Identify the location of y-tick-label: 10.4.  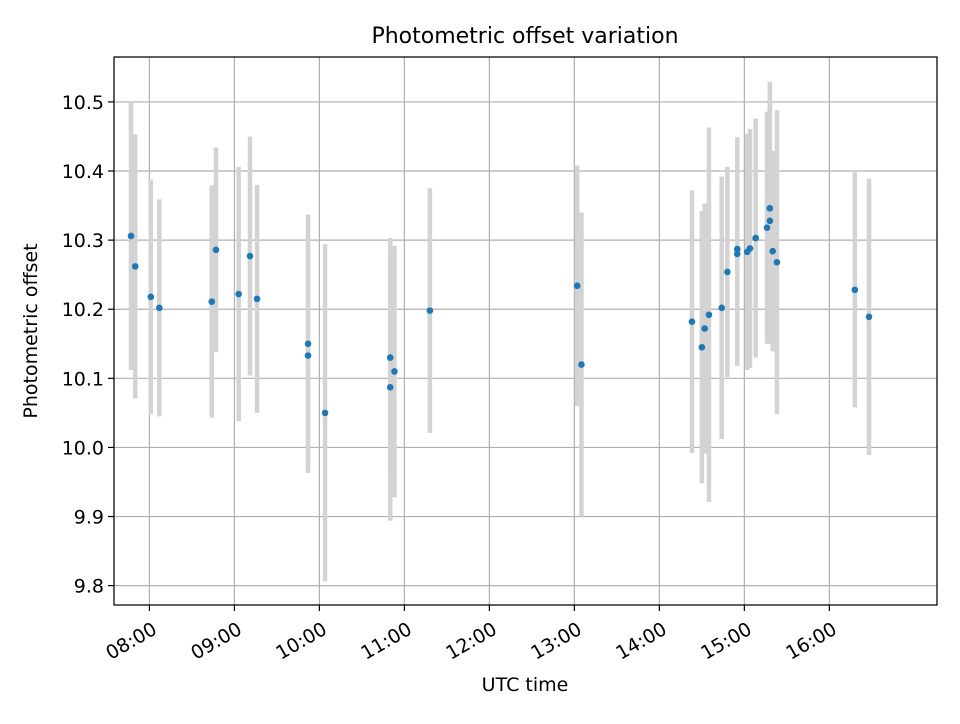
(83, 172).